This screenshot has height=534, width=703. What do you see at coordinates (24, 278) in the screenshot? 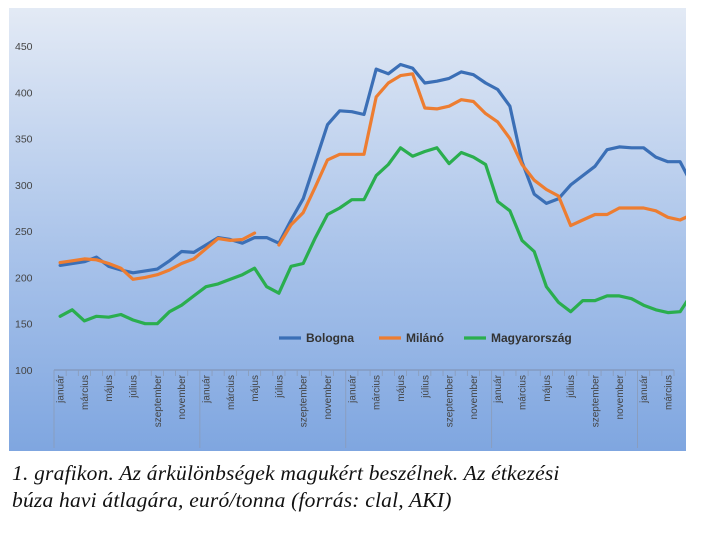
I see `y-tick-label: 200` at bounding box center [24, 278].